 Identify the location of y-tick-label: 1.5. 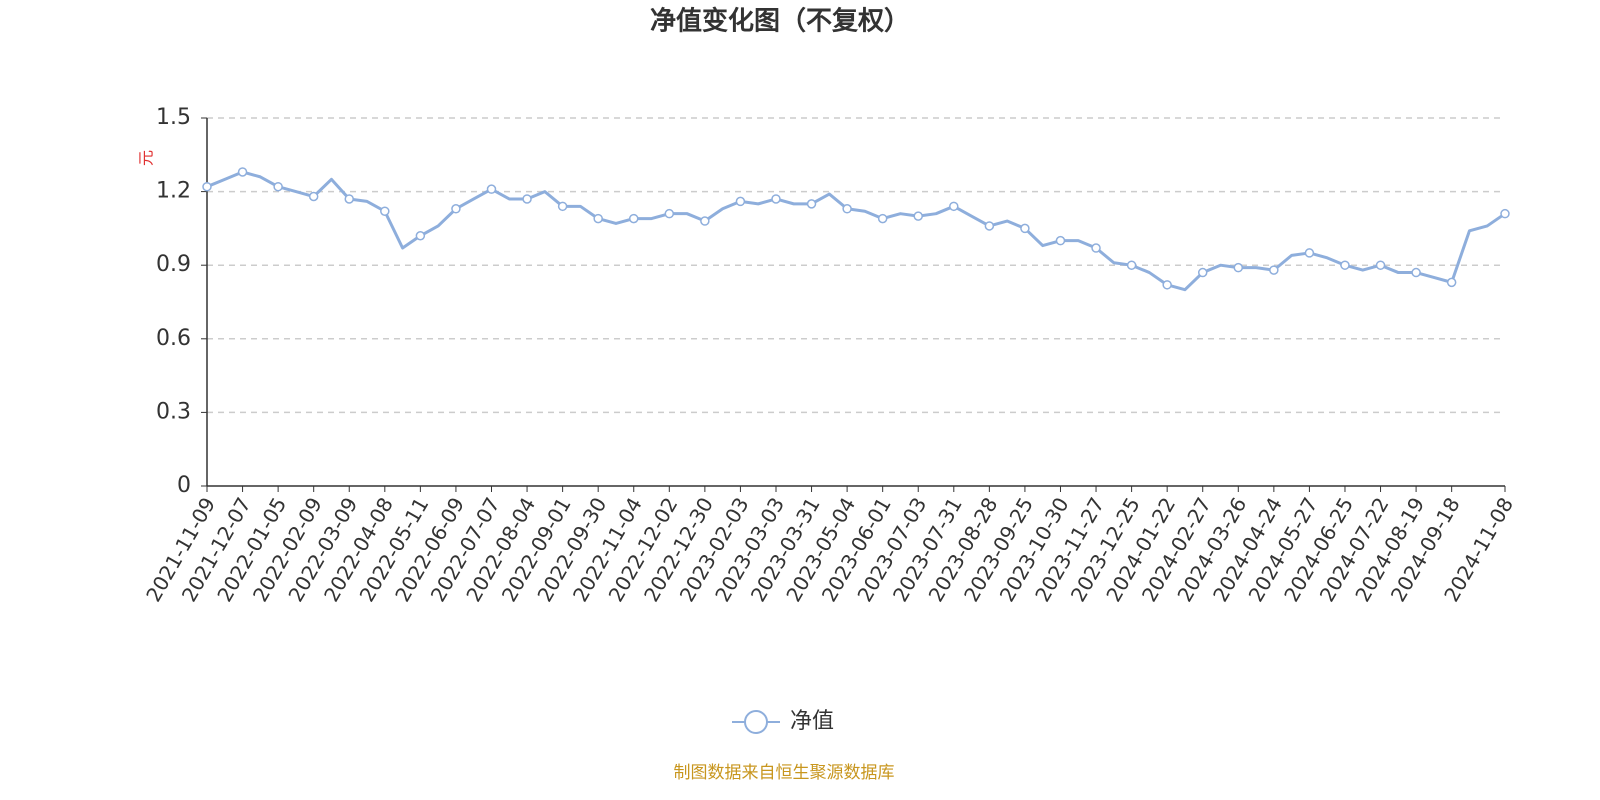
(173, 117).